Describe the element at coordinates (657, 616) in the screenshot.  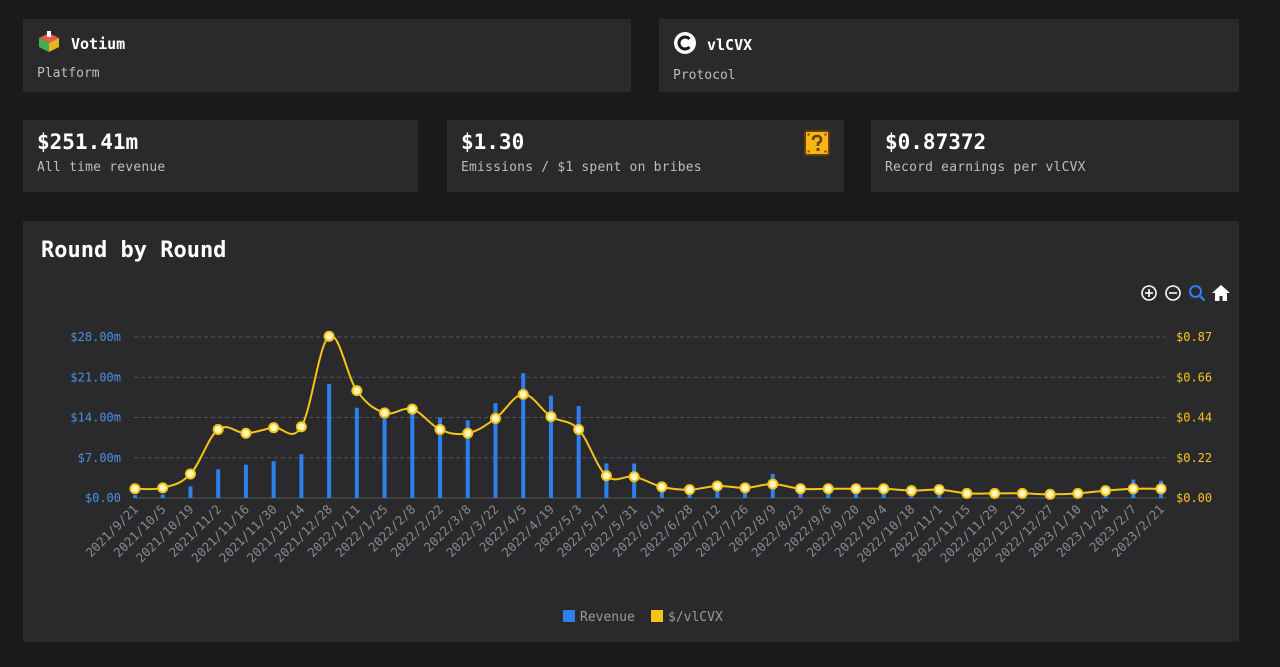
I see `legend-swatch-per-vlcvx` at that location.